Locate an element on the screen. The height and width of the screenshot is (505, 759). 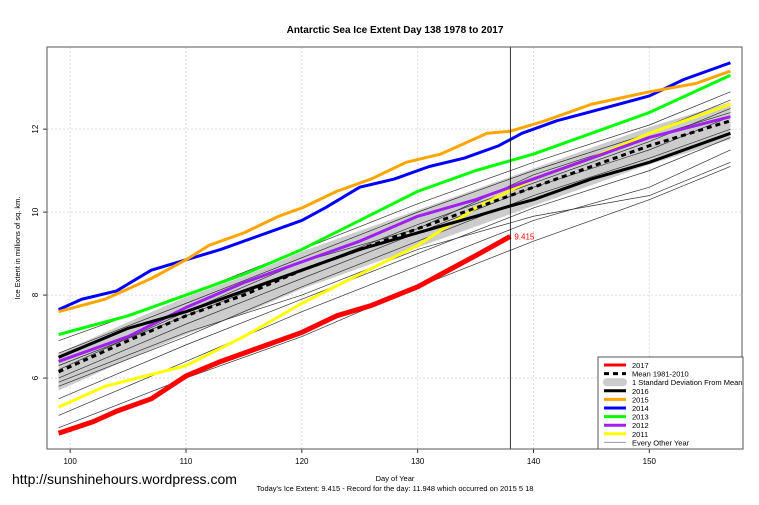
x-tick-label: 120 is located at coordinates (302, 461).